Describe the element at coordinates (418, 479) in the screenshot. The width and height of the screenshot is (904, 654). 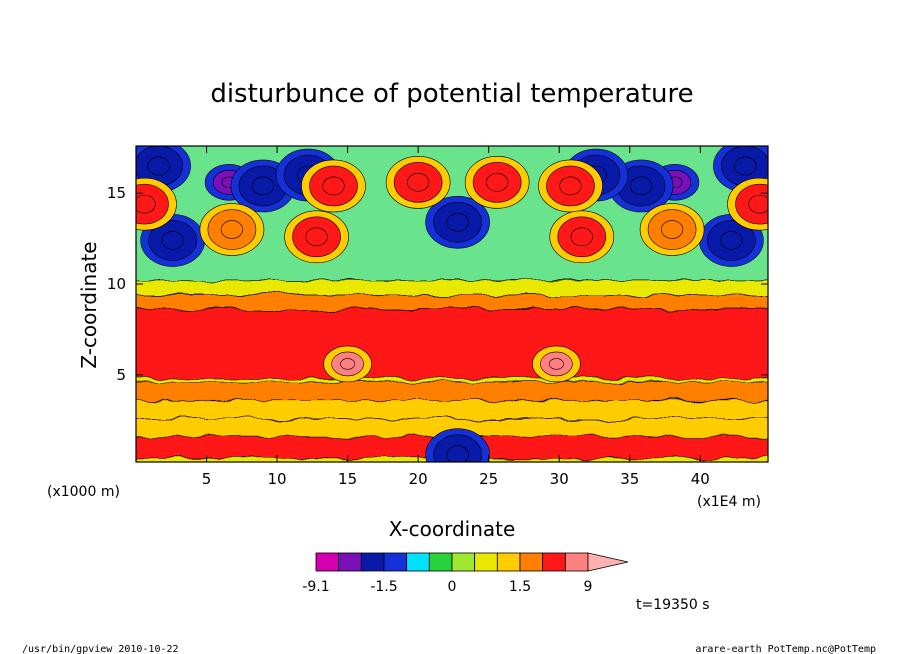
I see `x-tick-label: 20` at that location.